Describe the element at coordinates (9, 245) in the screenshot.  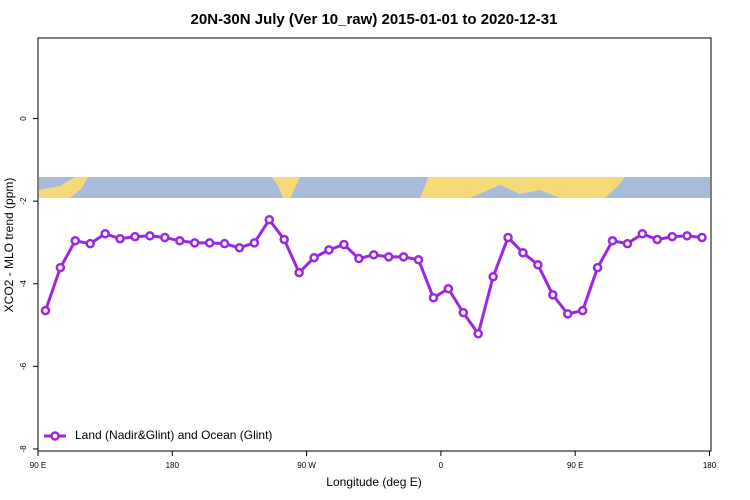
I see `y-axis-label: XCO2 - MLO trend (ppm)` at that location.